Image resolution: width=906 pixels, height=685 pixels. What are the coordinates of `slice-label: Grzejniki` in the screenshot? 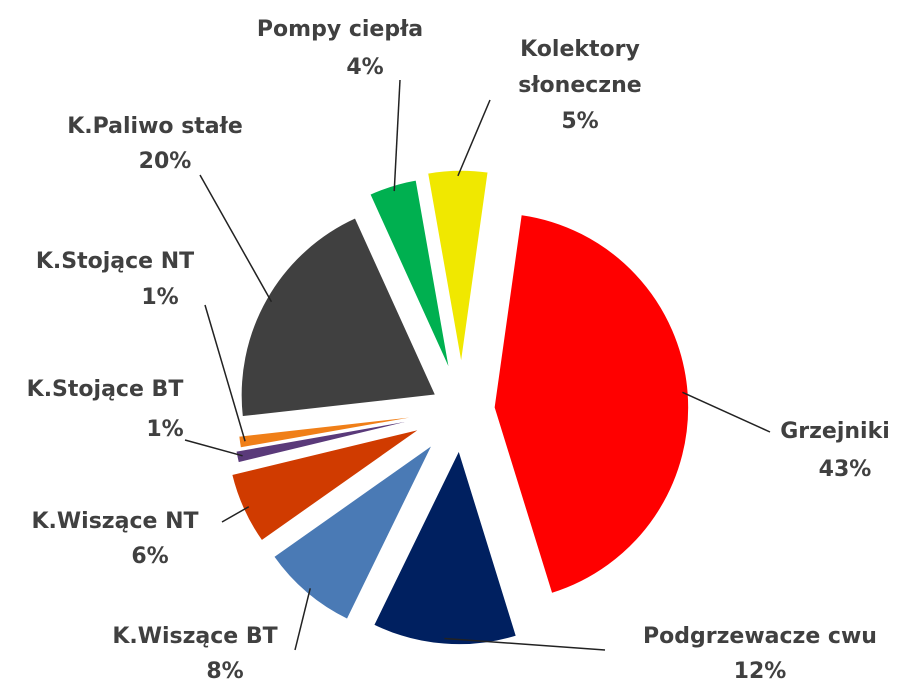 It's located at (835, 431).